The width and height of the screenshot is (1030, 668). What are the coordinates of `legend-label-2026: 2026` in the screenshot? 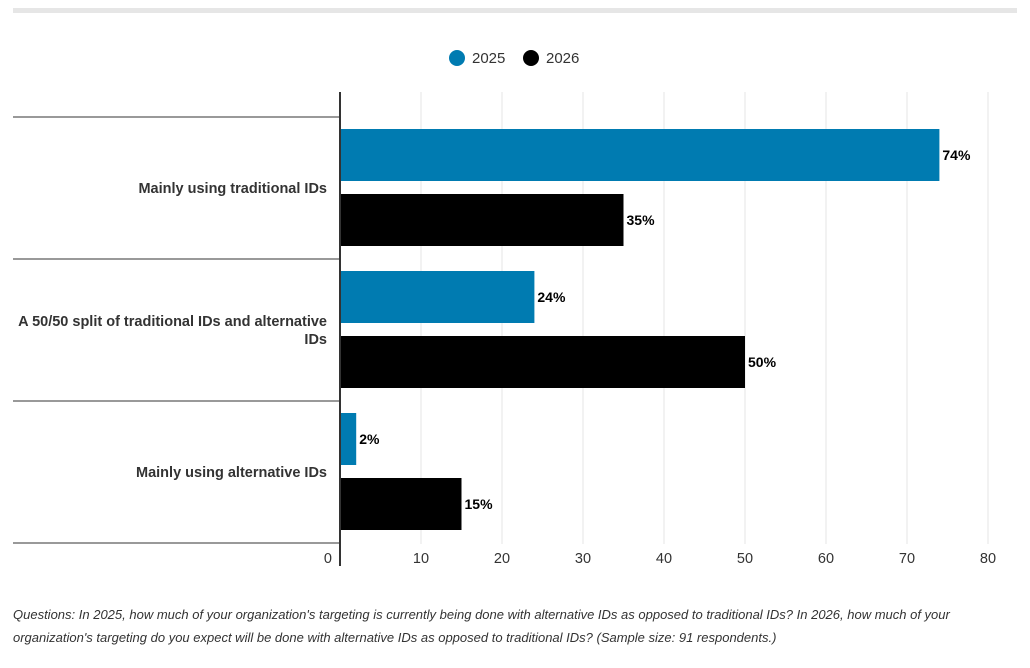 It's located at (562, 58).